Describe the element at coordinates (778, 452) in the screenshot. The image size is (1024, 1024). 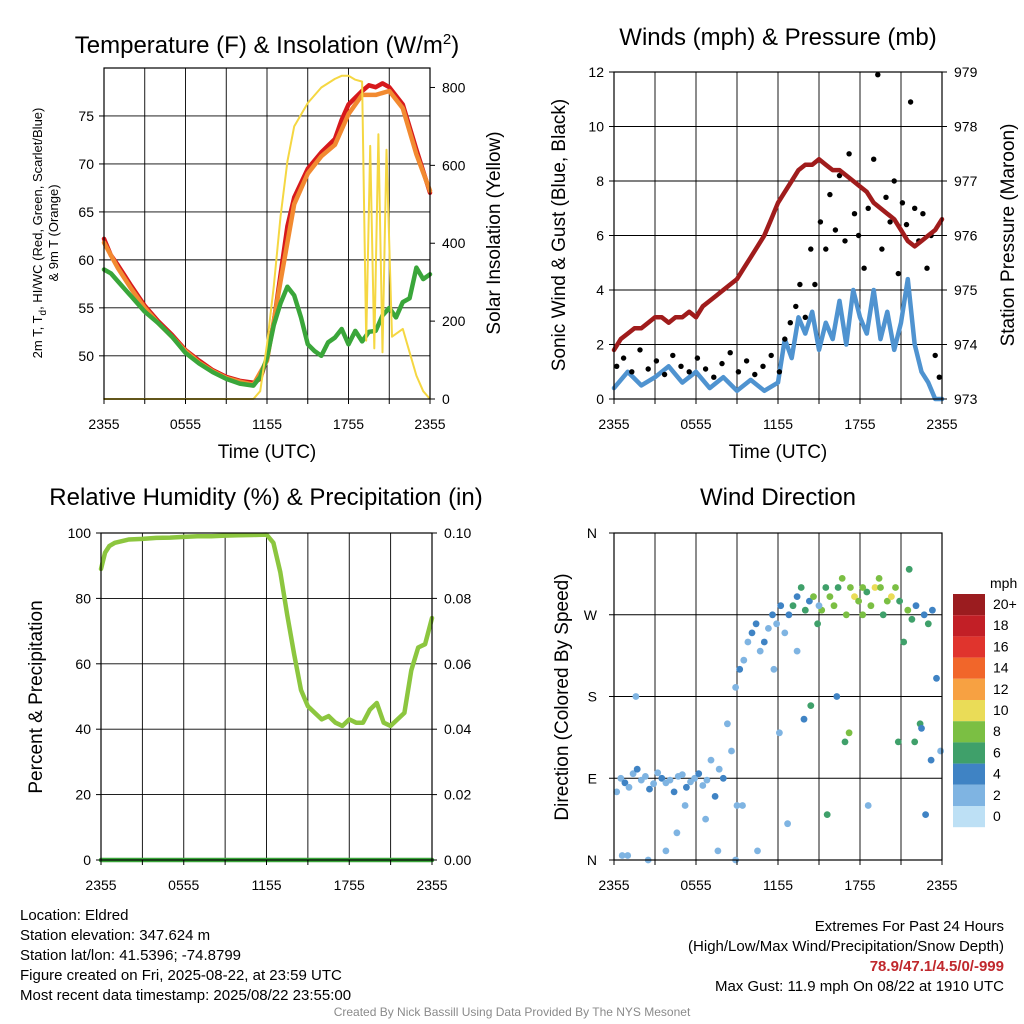
I see `winds-xlabel: Time (UTC)` at that location.